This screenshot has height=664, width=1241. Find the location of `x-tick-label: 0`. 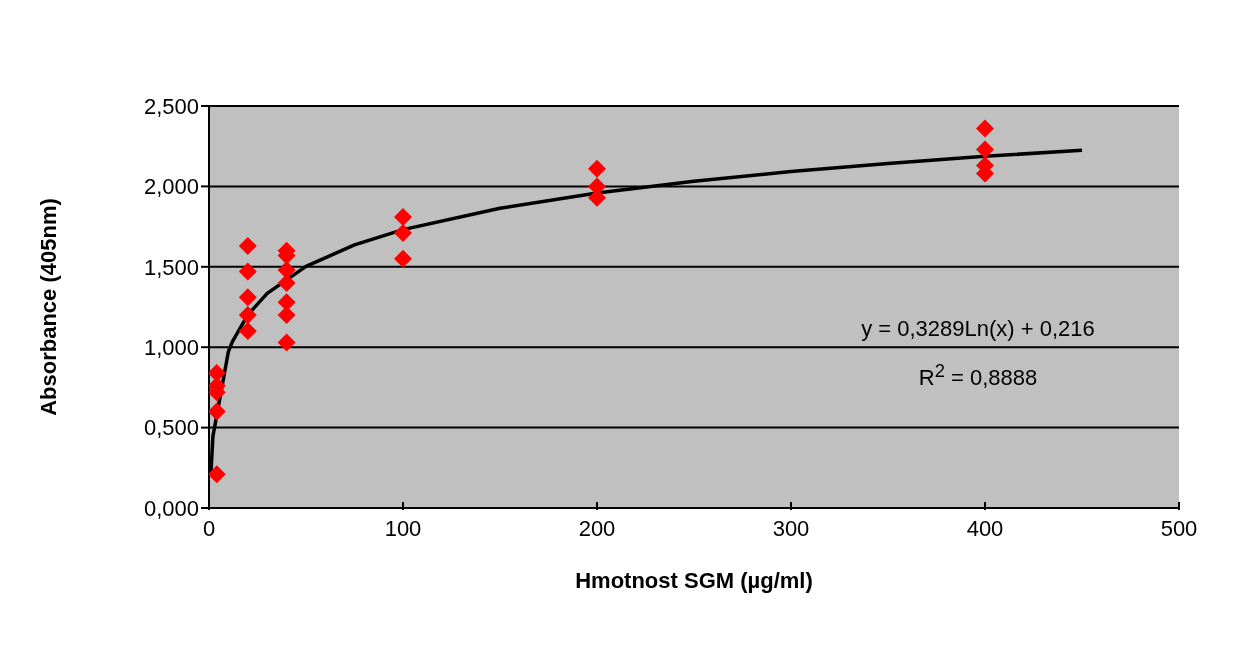

x-tick-label: 0 is located at coordinates (209, 528).